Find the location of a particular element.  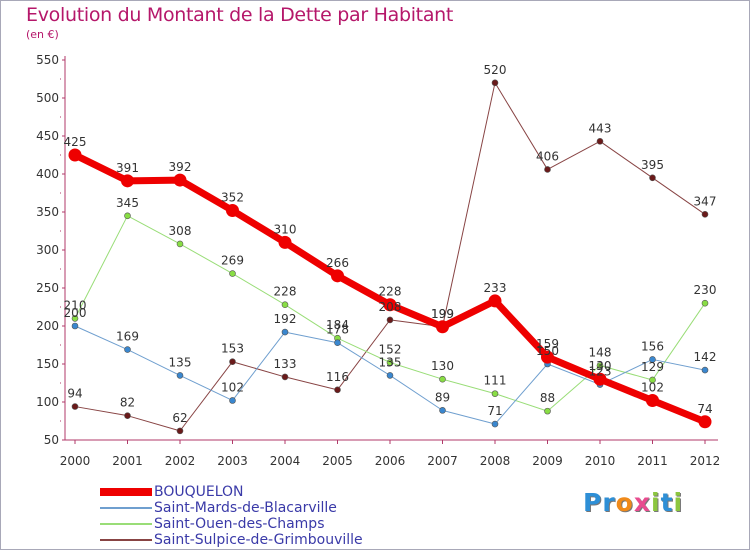

data-label: 94 is located at coordinates (74, 394).